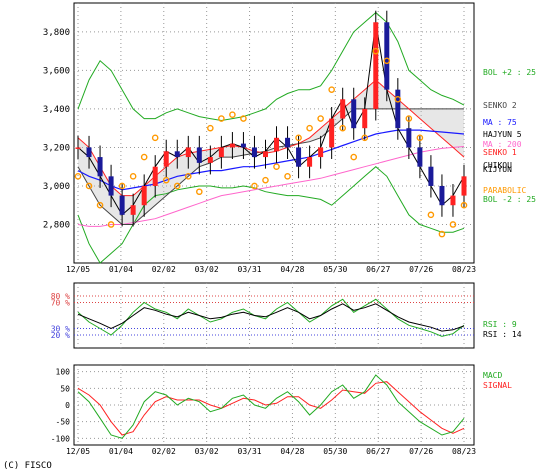 This screenshot has height=476, width=537. What do you see at coordinates (292, 451) in the screenshot?
I see `macd-x-tick: 04/28` at bounding box center [292, 451].